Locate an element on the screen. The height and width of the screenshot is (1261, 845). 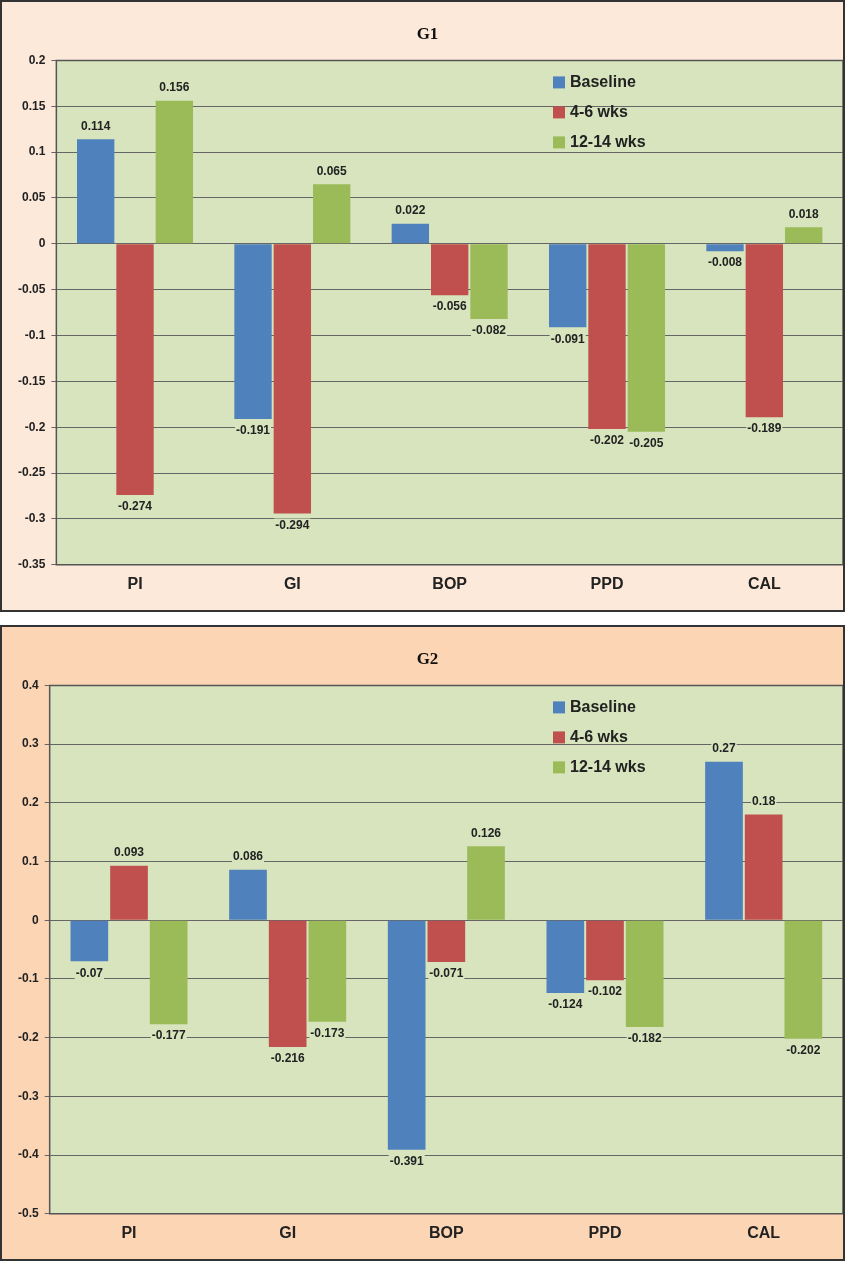
y-tick-label: 0.15 is located at coordinates (33, 105).